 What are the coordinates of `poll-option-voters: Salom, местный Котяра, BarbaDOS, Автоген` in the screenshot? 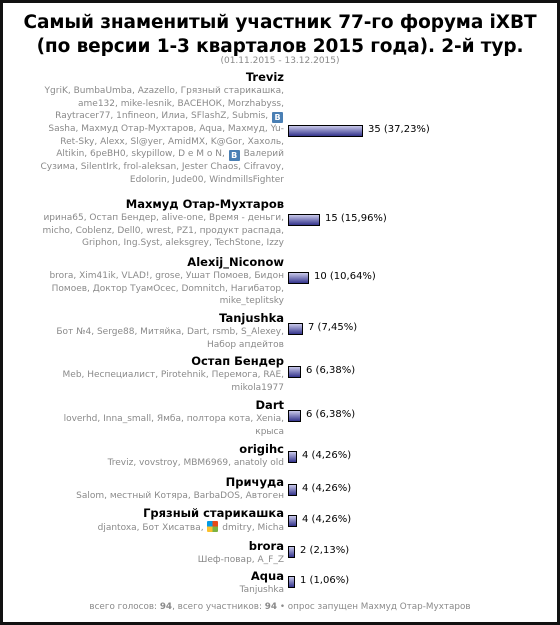 It's located at (180, 496).